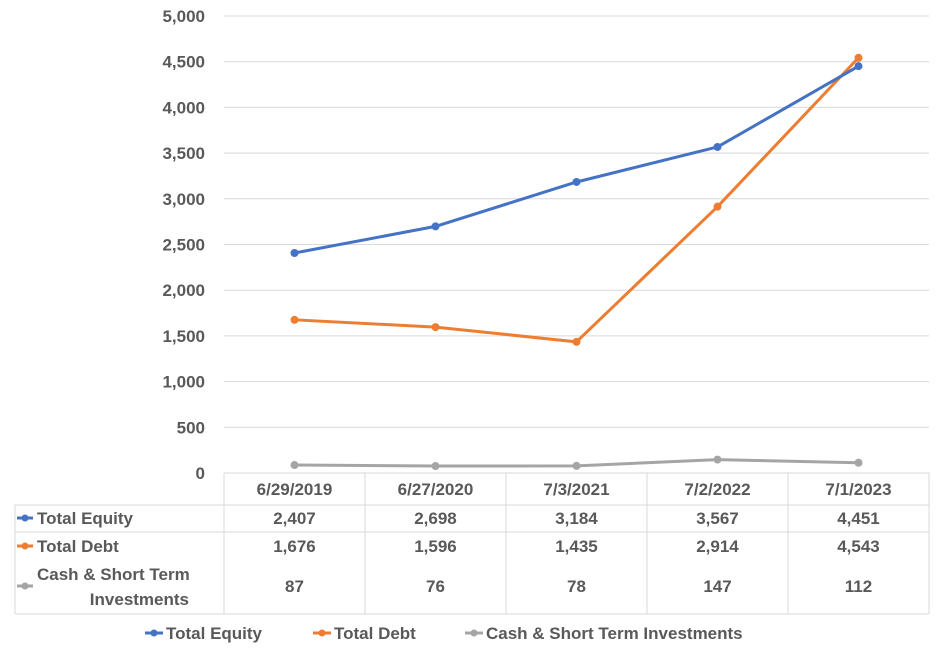 This screenshot has height=659, width=939. I want to click on y-tick-label: 4,500, so click(183, 62).